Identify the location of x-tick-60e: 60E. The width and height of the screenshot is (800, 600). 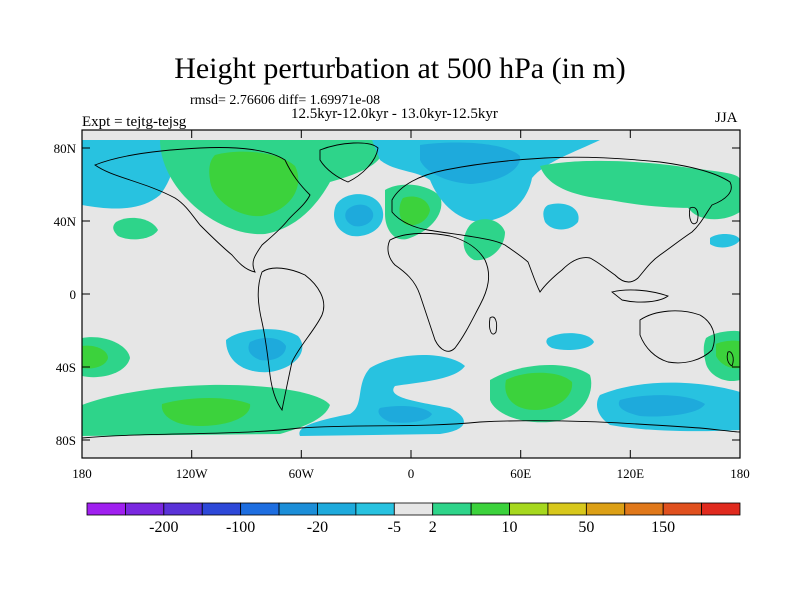
(520, 473).